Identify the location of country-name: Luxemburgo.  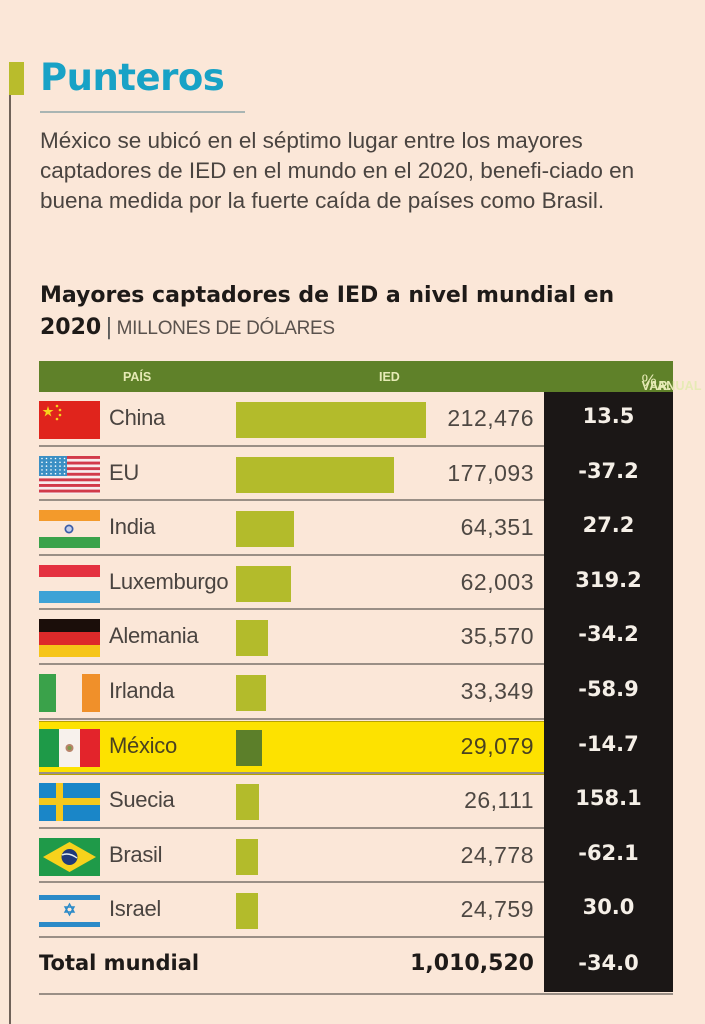
(169, 581).